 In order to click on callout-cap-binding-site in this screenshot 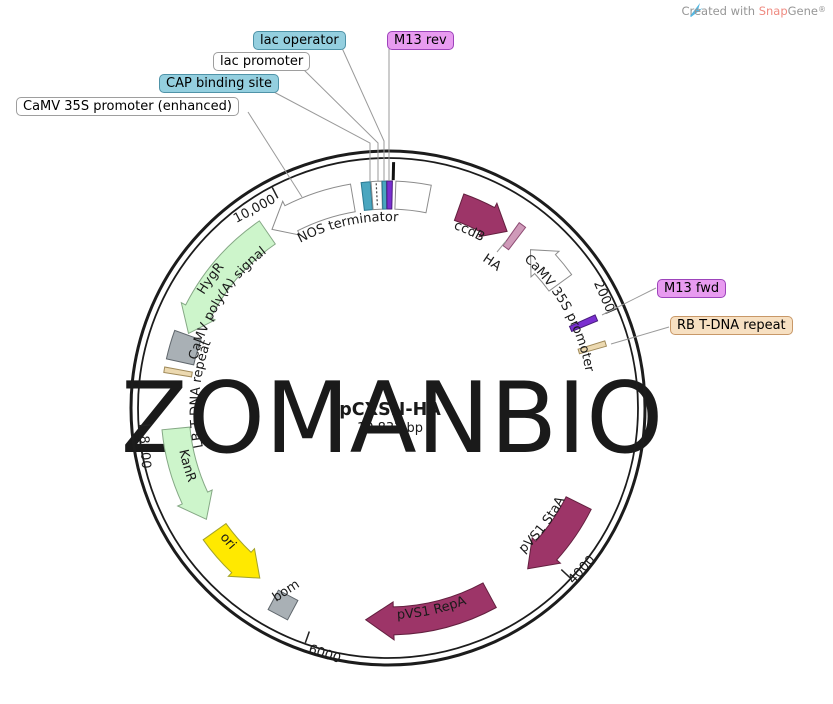, I will do `click(321, 135)`.